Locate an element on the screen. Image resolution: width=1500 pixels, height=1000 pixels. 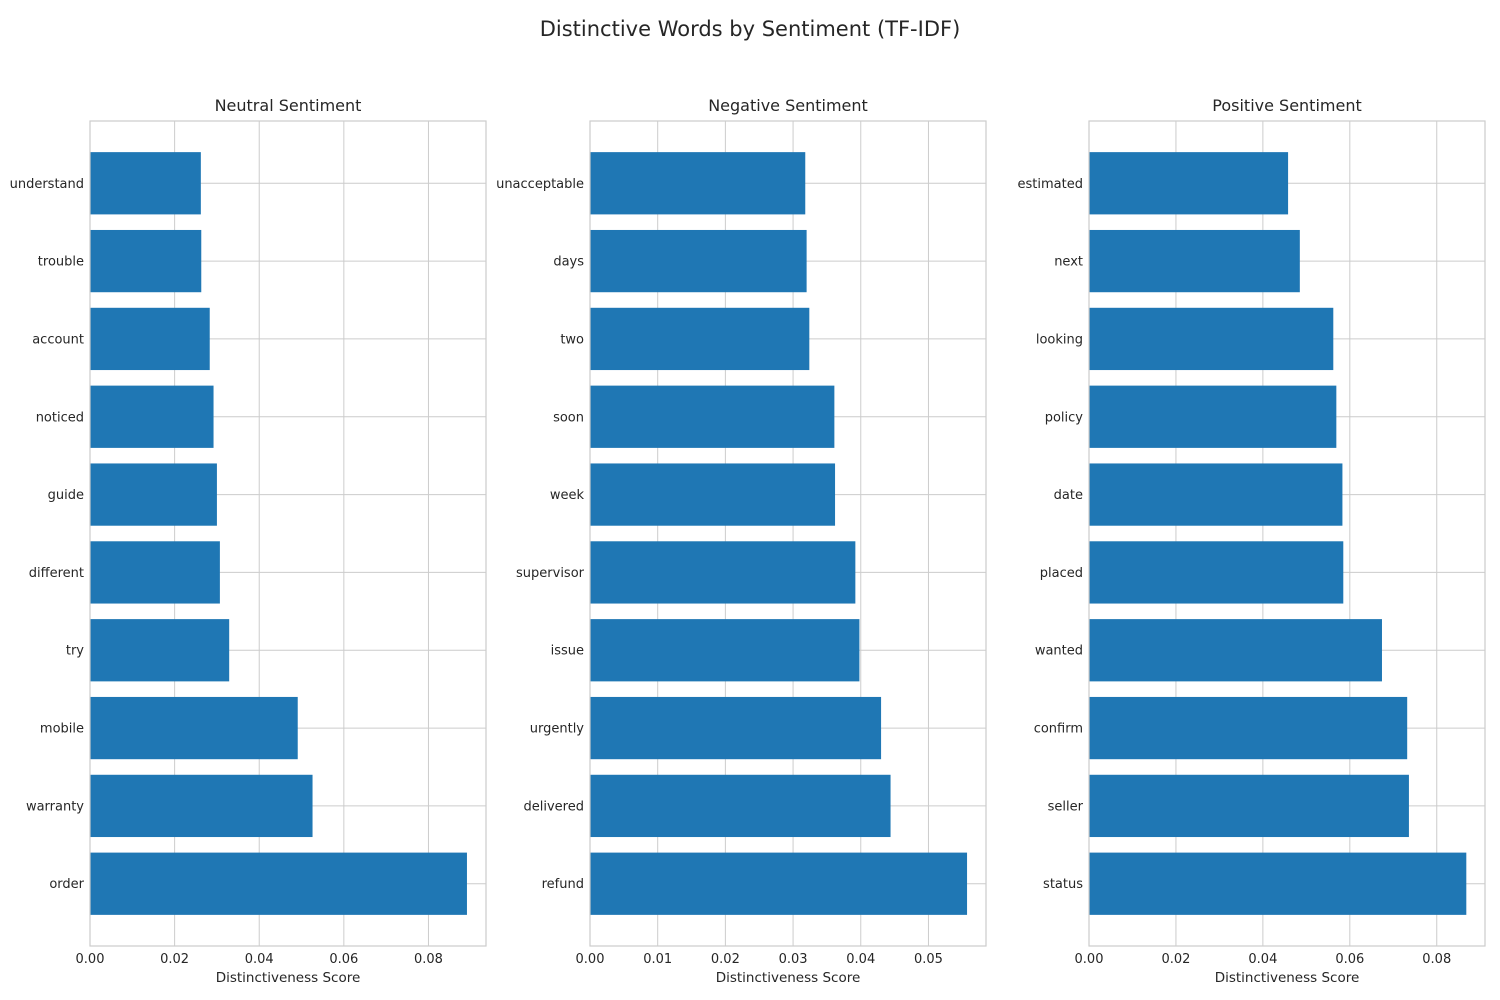
y-tick-label: noticed is located at coordinates (60, 417).